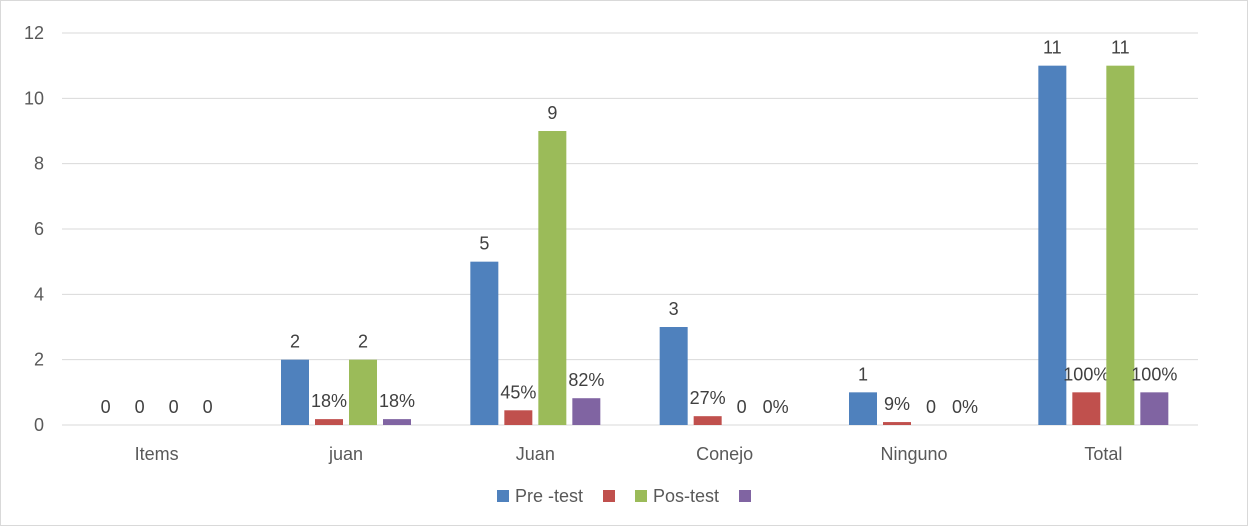 This screenshot has height=526, width=1248. I want to click on x-category-label: Items, so click(157, 454).